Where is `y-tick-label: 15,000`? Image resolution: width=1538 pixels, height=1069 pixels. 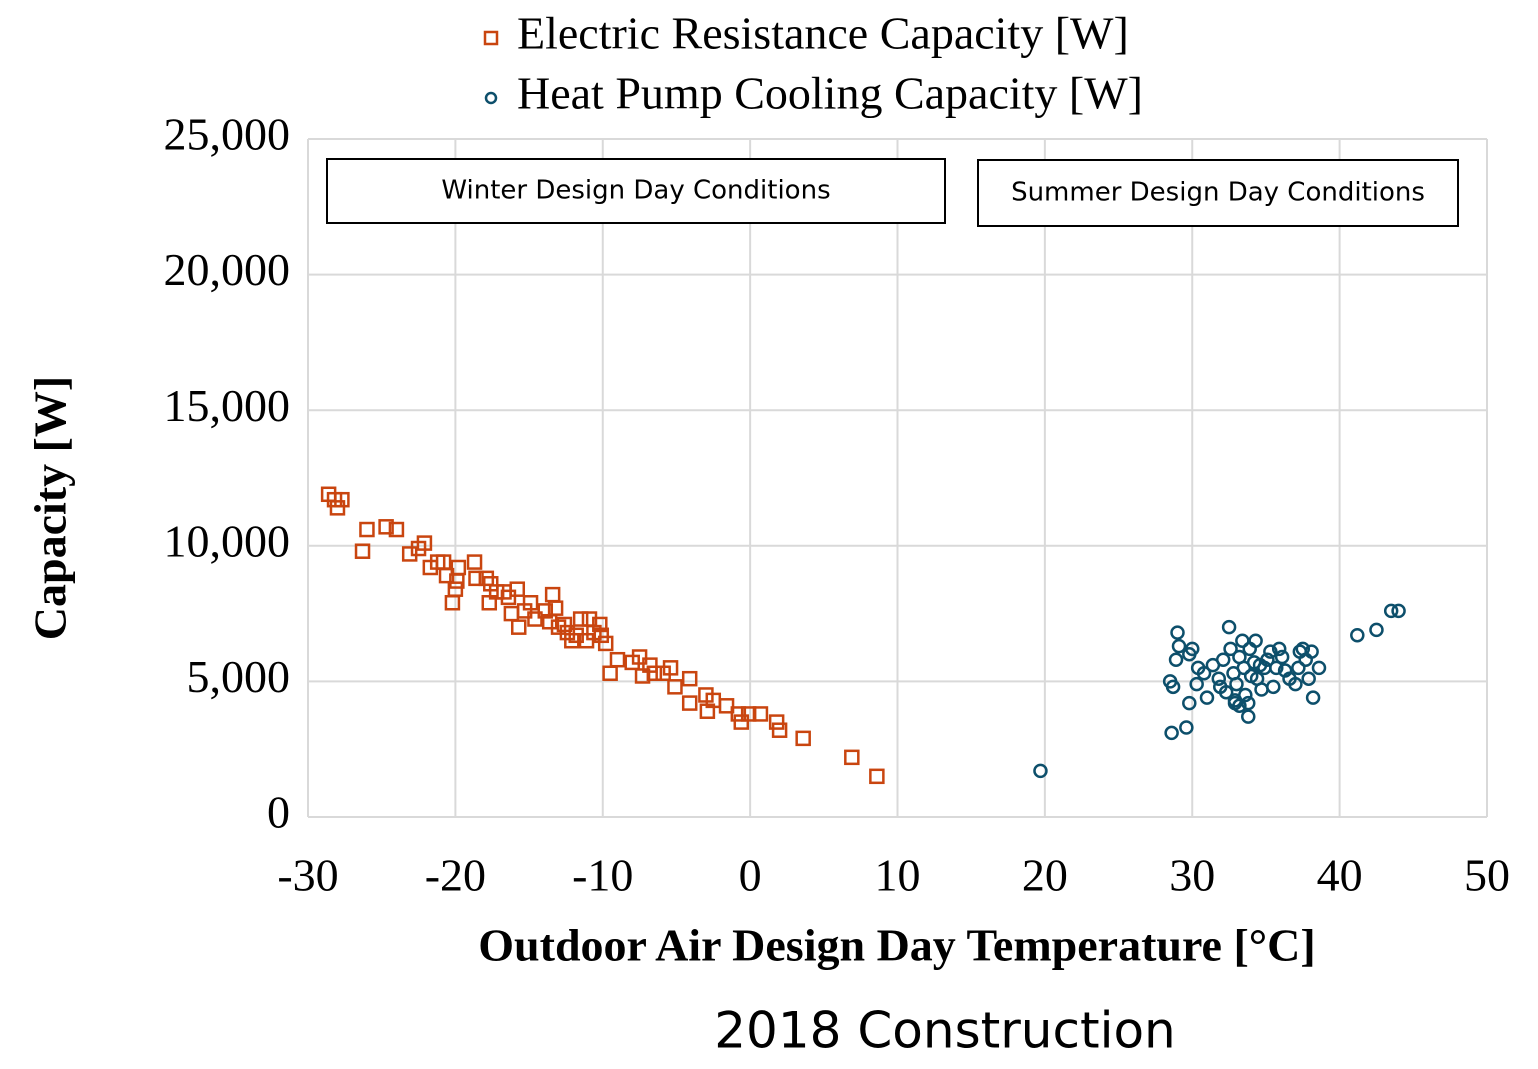 y-tick-label: 15,000 is located at coordinates (227, 405).